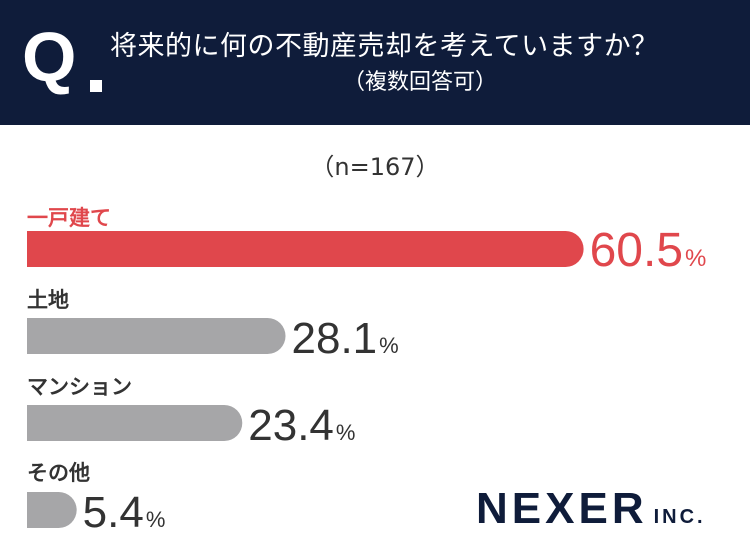  I want to click on q-mark: Q, so click(49, 57).